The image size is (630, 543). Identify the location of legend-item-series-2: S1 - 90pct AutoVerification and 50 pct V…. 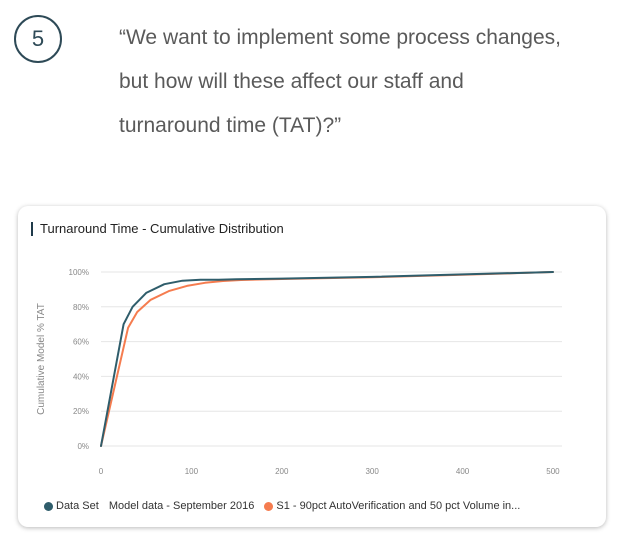
(392, 506).